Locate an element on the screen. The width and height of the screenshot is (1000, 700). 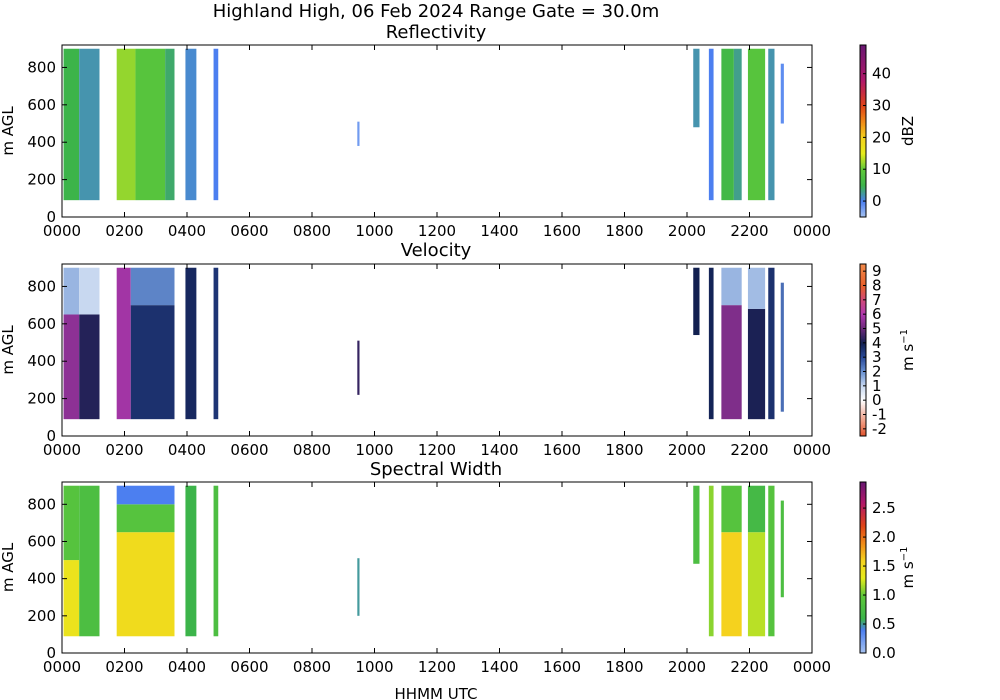
colorbar-label: m s−1 is located at coordinates (908, 350).